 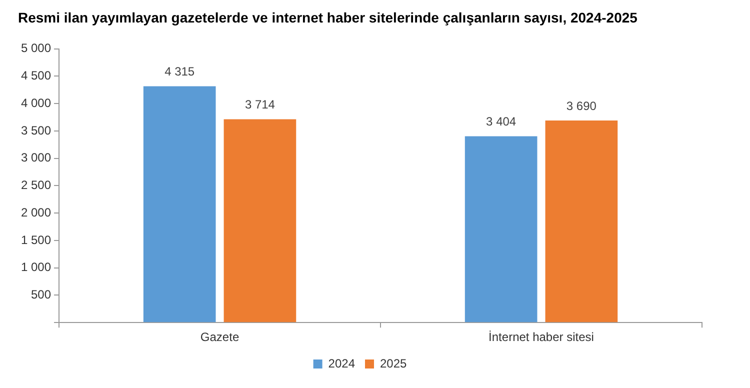 What do you see at coordinates (36, 239) in the screenshot?
I see `y-tick-label: 1 500` at bounding box center [36, 239].